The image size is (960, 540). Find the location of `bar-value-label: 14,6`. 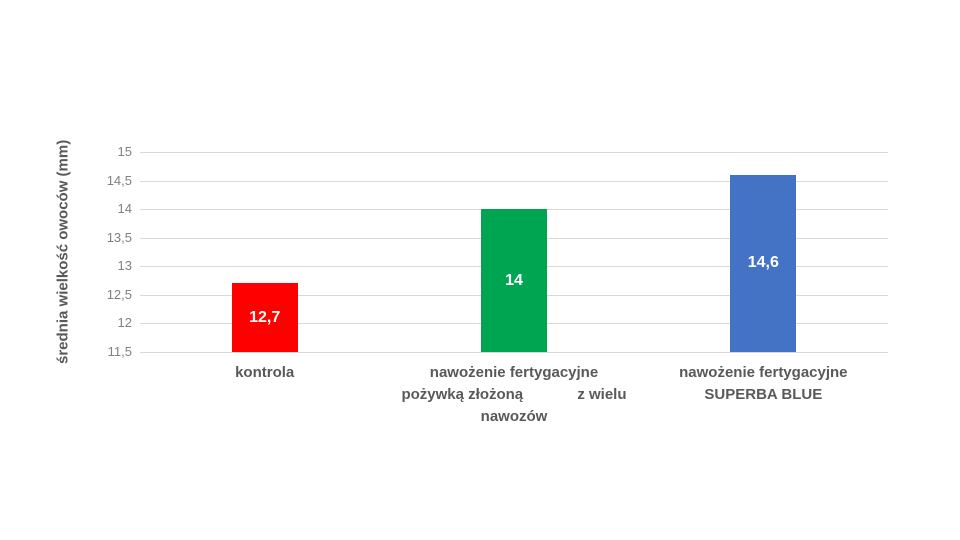

bar-value-label: 14,6 is located at coordinates (763, 263).